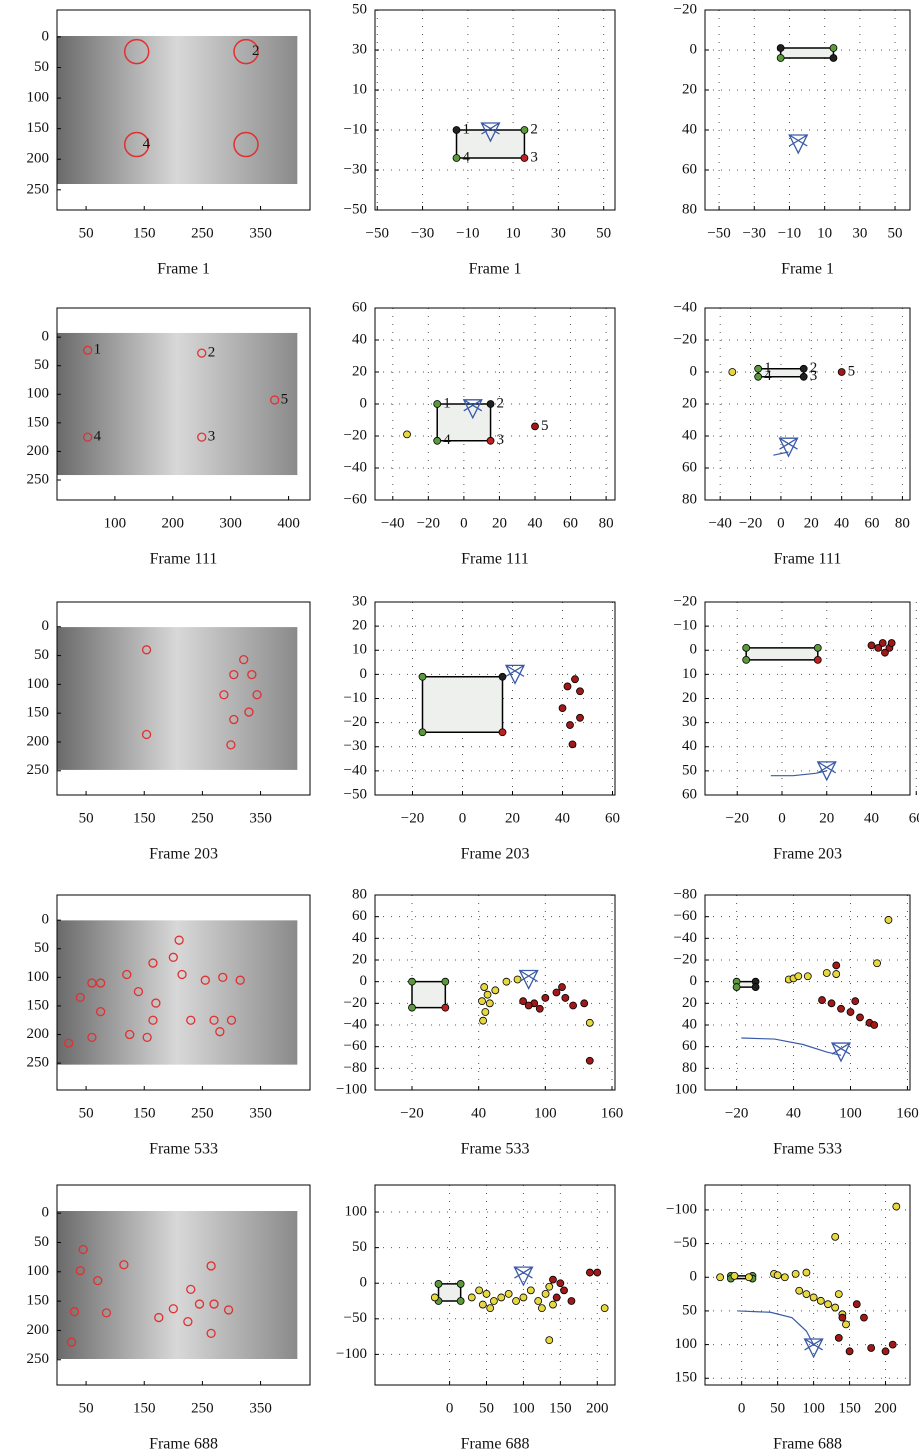  What do you see at coordinates (689, 770) in the screenshot?
I see `y-tick-label: 50` at bounding box center [689, 770].